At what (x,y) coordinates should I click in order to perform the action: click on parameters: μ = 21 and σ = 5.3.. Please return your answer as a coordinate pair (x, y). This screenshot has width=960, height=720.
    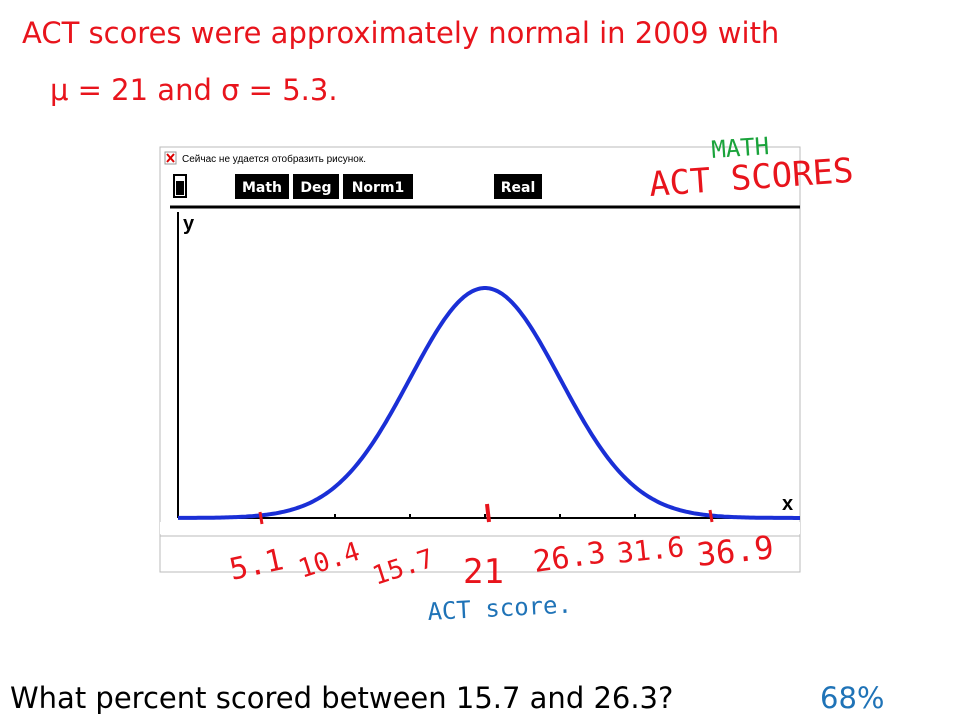
    Looking at the image, I should click on (194, 90).